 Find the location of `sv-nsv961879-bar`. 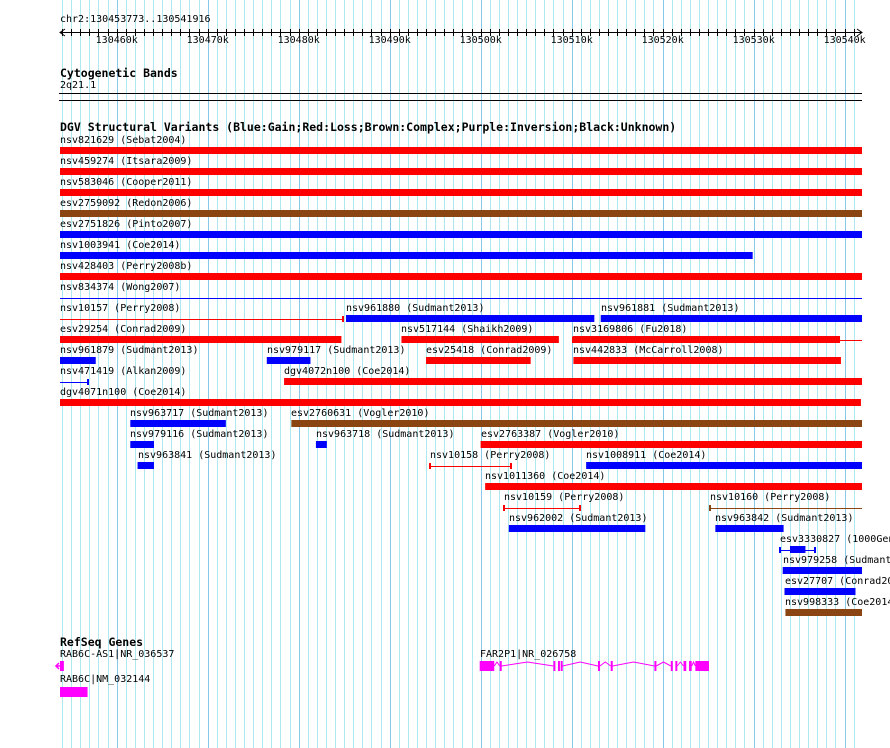

sv-nsv961879-bar is located at coordinates (78, 360).